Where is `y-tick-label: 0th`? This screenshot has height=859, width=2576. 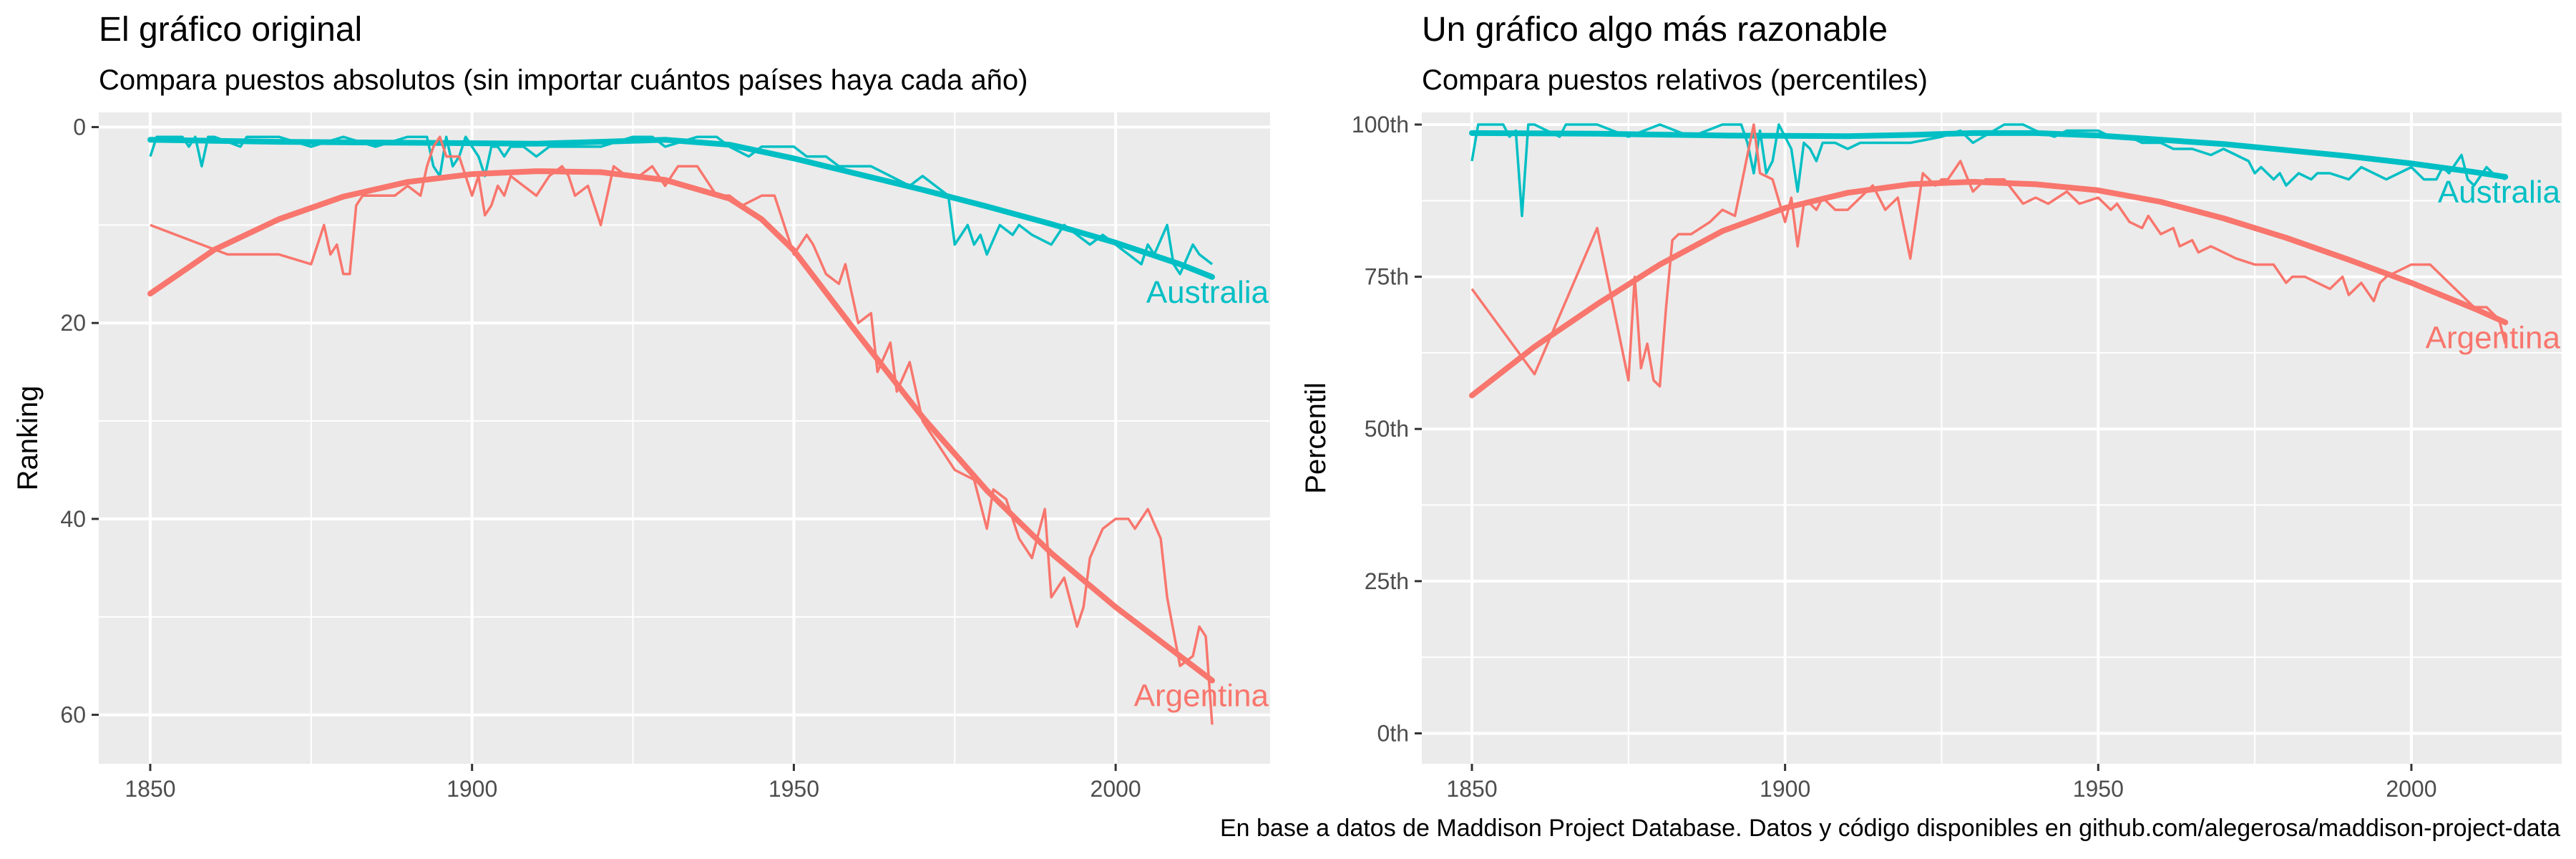 y-tick-label: 0th is located at coordinates (1393, 733).